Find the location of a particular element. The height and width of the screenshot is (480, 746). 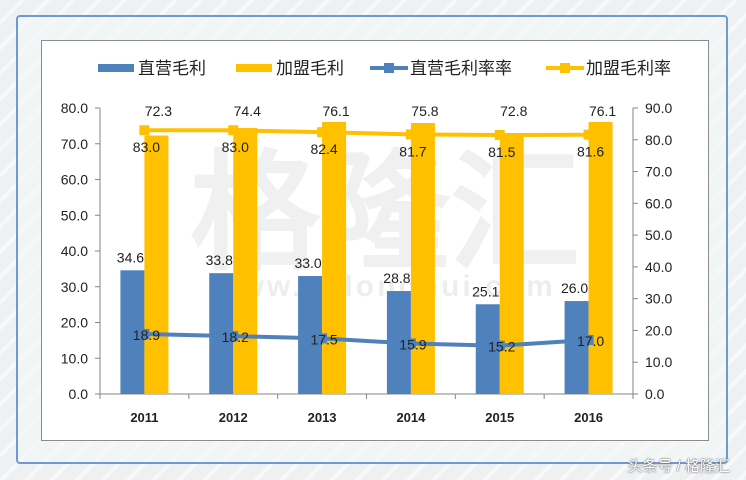

bar-data-label: 25.1 is located at coordinates (485, 291).